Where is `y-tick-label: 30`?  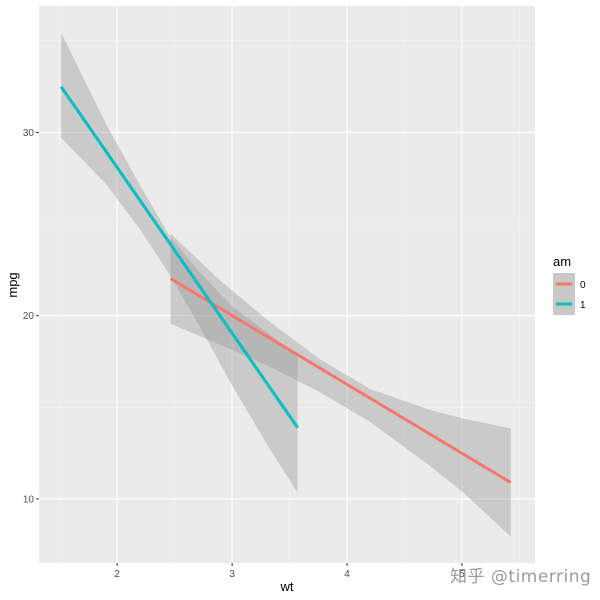
y-tick-label: 30 is located at coordinates (29, 133).